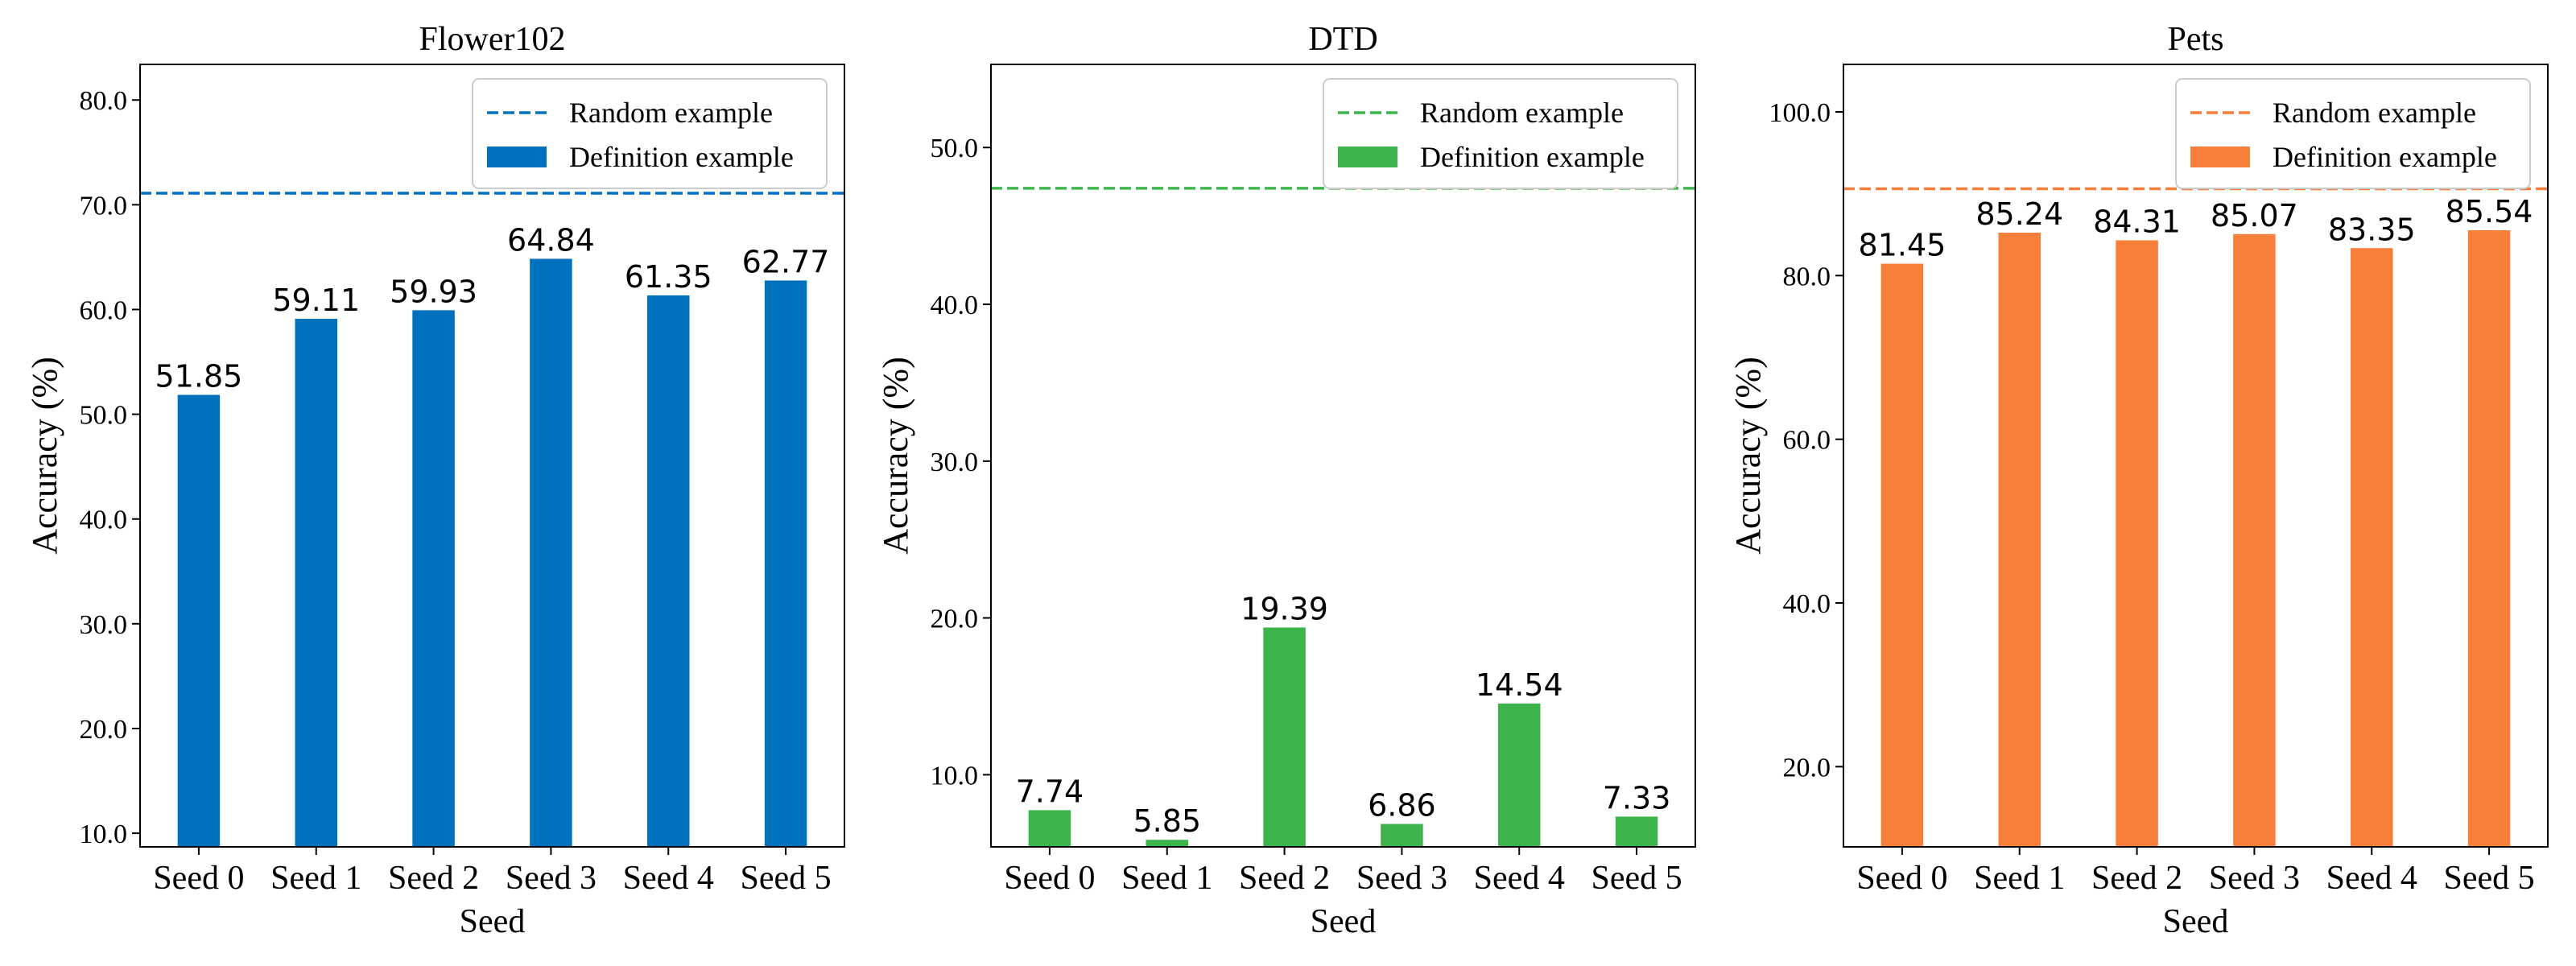 The width and height of the screenshot is (2576, 966). What do you see at coordinates (1637, 797) in the screenshot?
I see `bar-value-label: 7.33` at bounding box center [1637, 797].